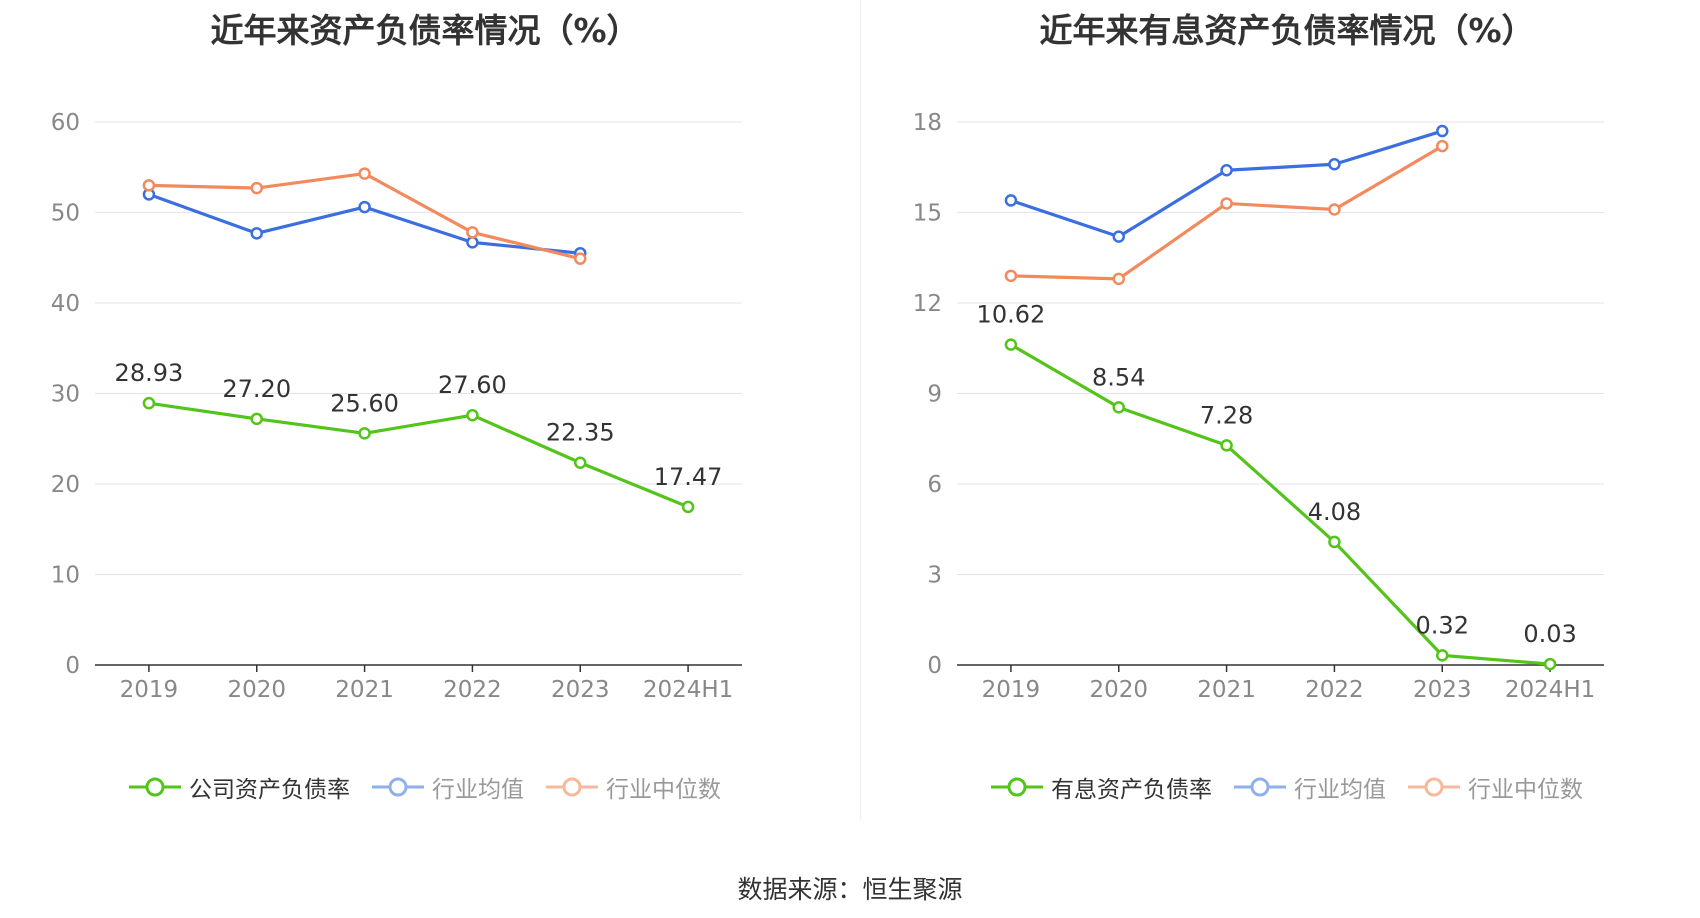  What do you see at coordinates (1118, 377) in the screenshot?
I see `data-label: 8.54` at bounding box center [1118, 377].